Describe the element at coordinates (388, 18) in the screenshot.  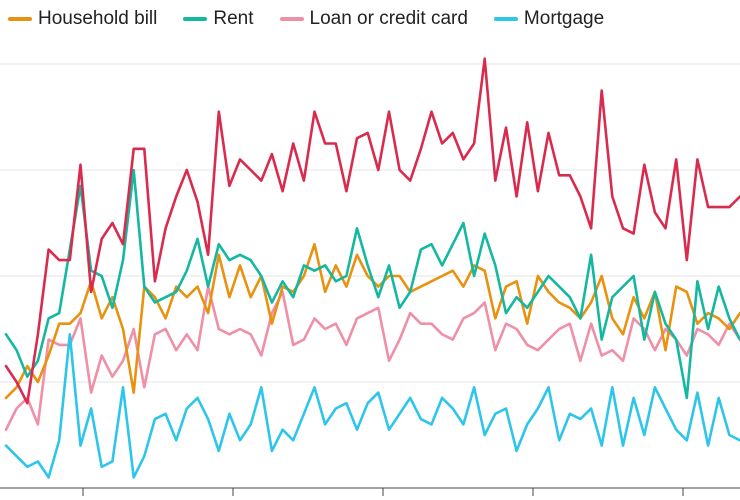
I see `legend-label-loan-or-credit-card: Loan or credit card` at that location.